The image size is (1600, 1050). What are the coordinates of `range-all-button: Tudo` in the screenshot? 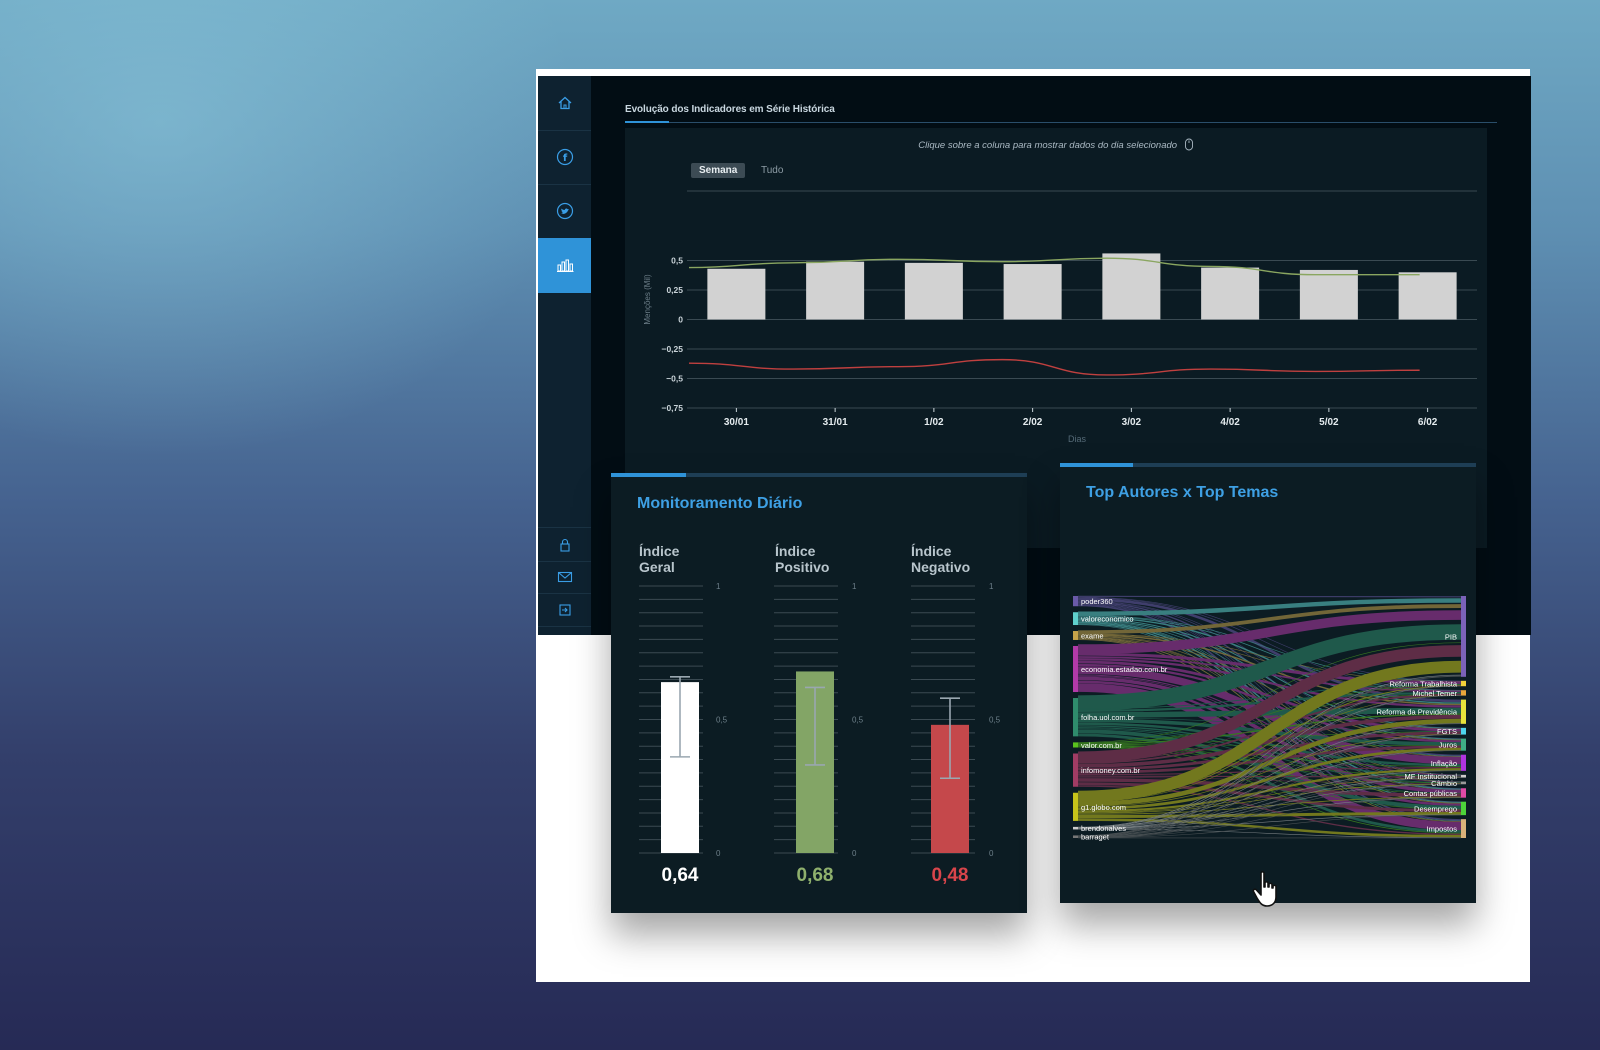 It's located at (772, 170).